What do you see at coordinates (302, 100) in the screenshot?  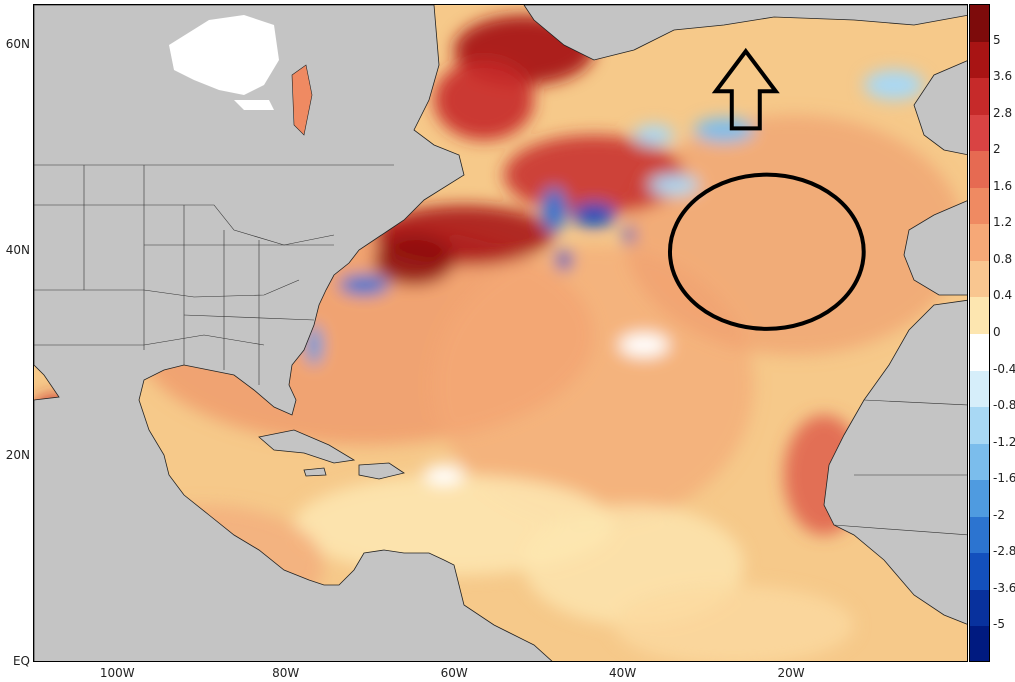 I see `hudson-strip` at bounding box center [302, 100].